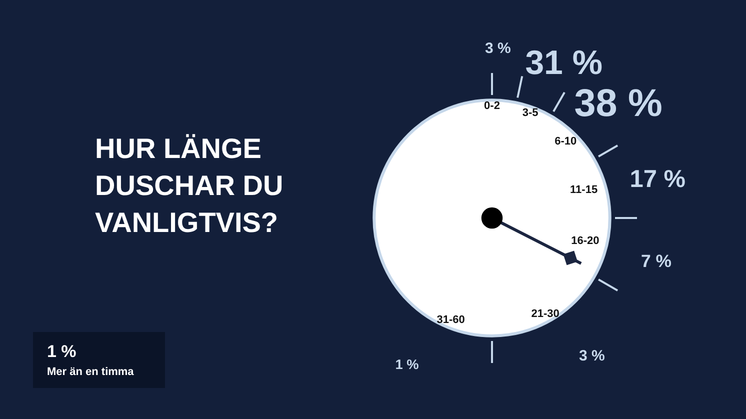  What do you see at coordinates (656, 261) in the screenshot?
I see `data-label: 7 %` at bounding box center [656, 261].